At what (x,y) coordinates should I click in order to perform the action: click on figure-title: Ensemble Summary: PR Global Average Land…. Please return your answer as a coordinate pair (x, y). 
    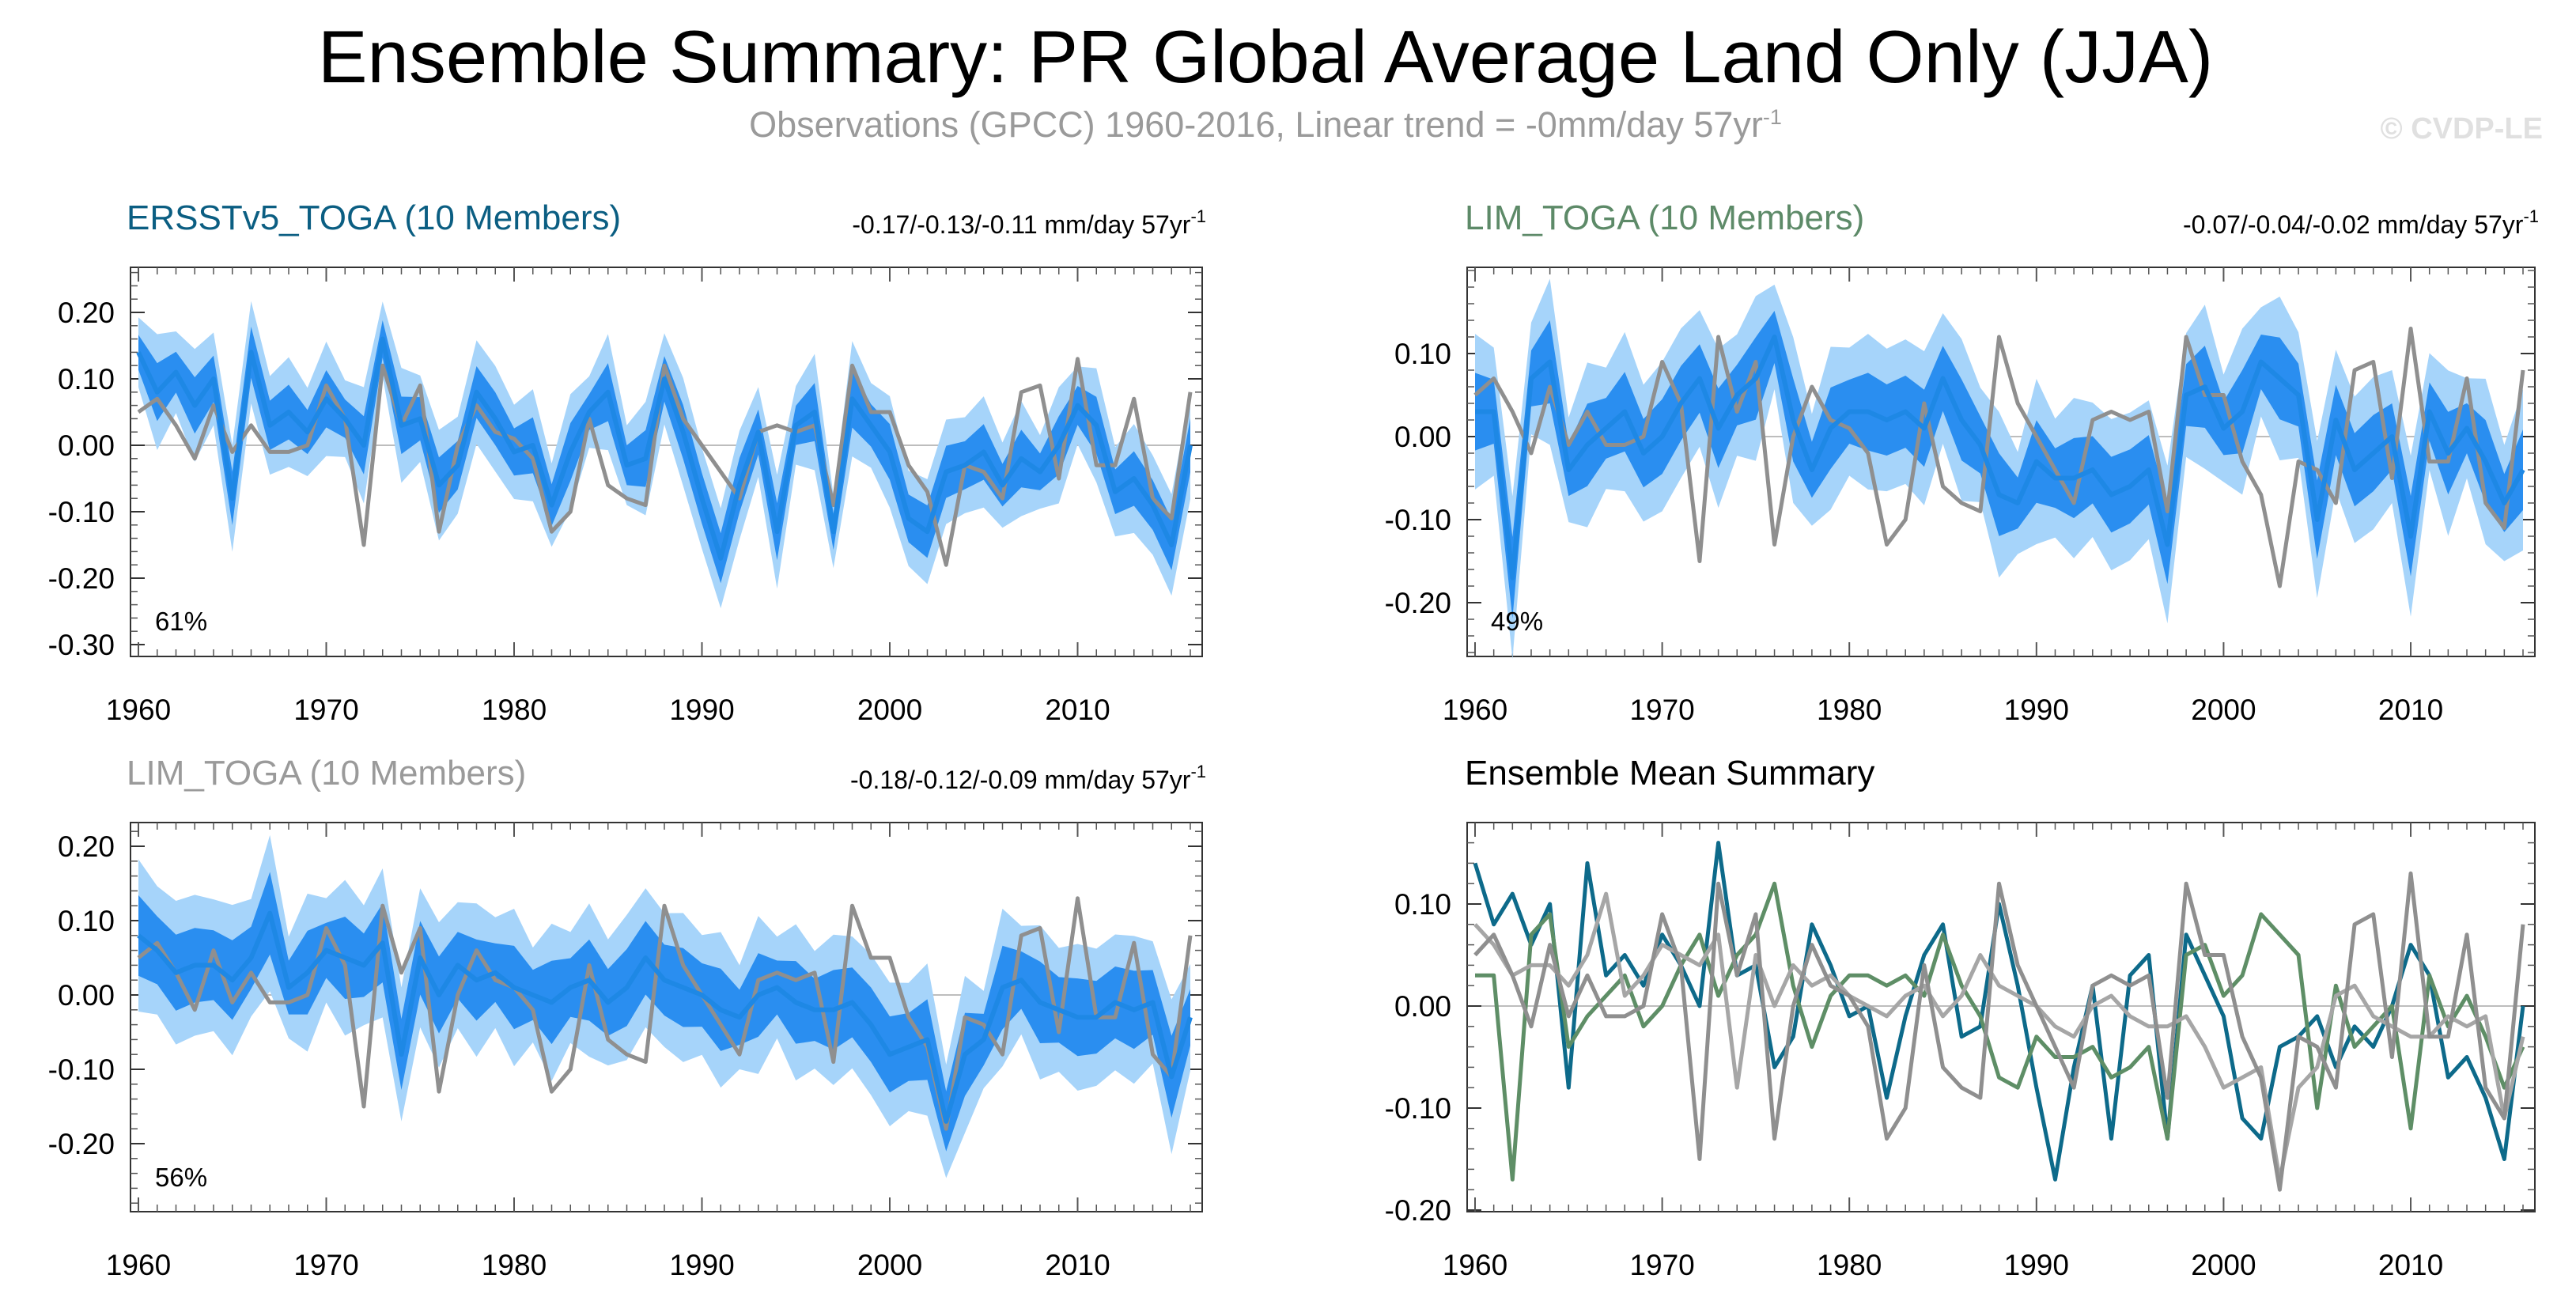
    Looking at the image, I should click on (1265, 56).